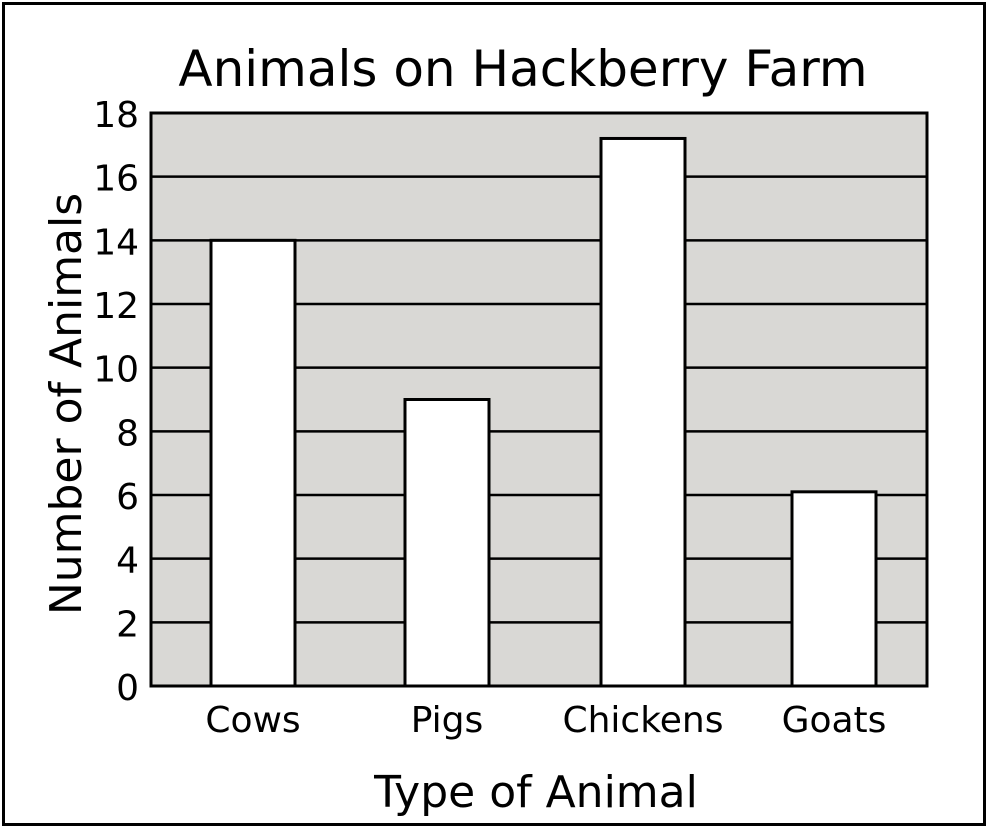 The width and height of the screenshot is (988, 827). What do you see at coordinates (252, 720) in the screenshot?
I see `x-tick-label: Cows` at bounding box center [252, 720].